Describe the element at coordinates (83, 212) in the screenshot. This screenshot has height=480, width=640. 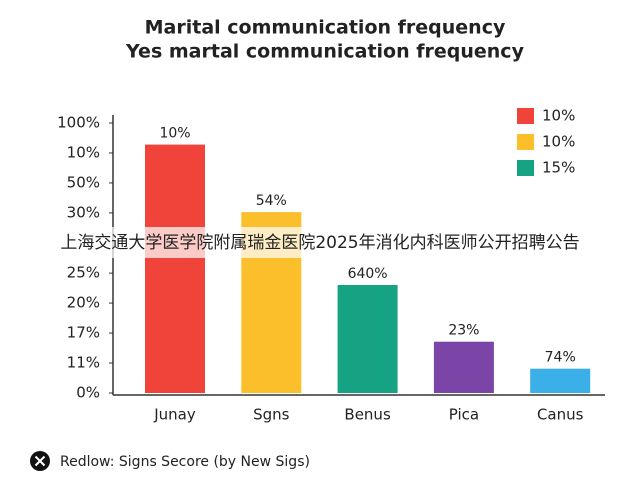
I see `y-tick-label: 30%` at that location.